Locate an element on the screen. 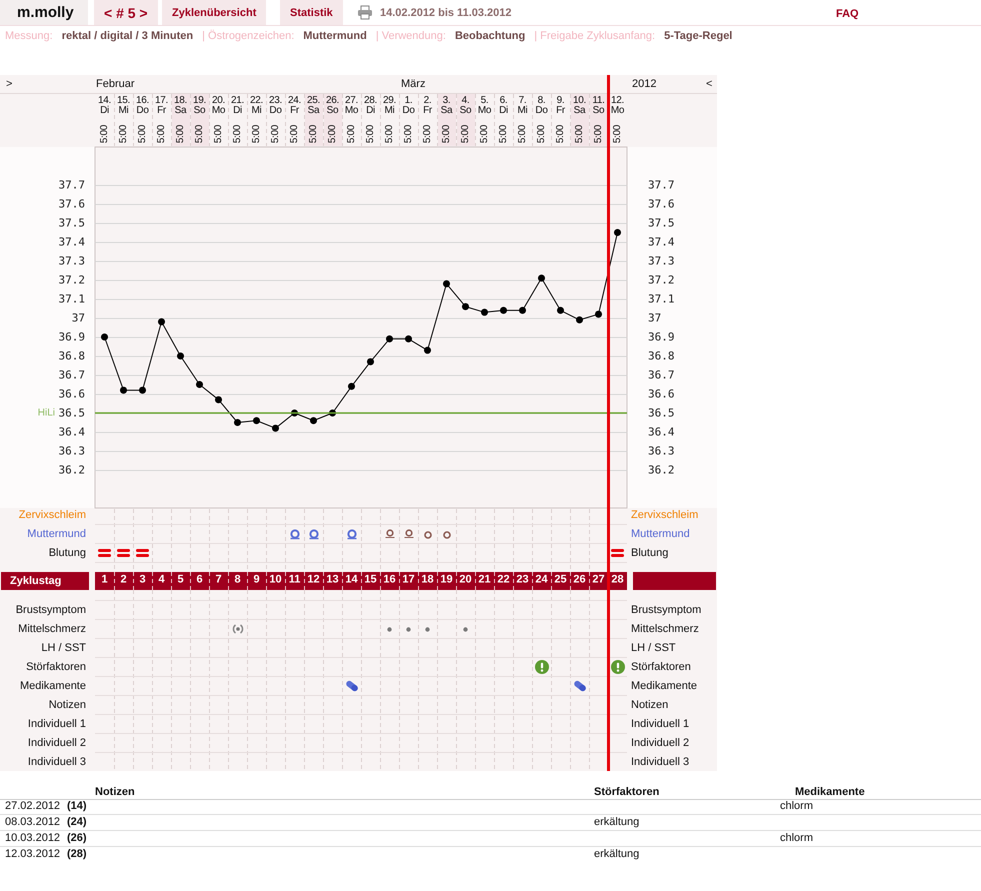 The image size is (981, 891). x-tick-label: 28 is located at coordinates (617, 580).